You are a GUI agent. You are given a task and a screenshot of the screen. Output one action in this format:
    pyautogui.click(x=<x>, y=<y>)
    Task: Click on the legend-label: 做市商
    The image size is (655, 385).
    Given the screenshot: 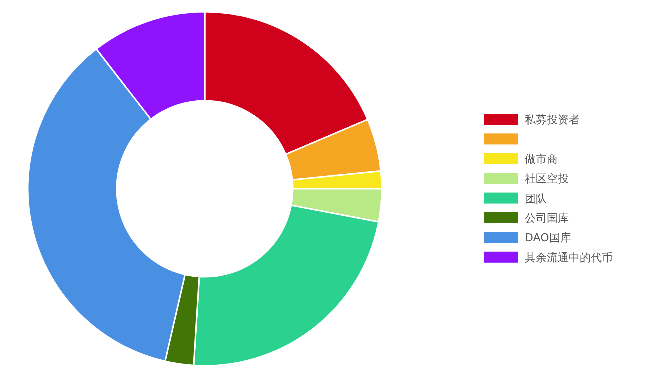 What is the action you would take?
    pyautogui.click(x=541, y=159)
    